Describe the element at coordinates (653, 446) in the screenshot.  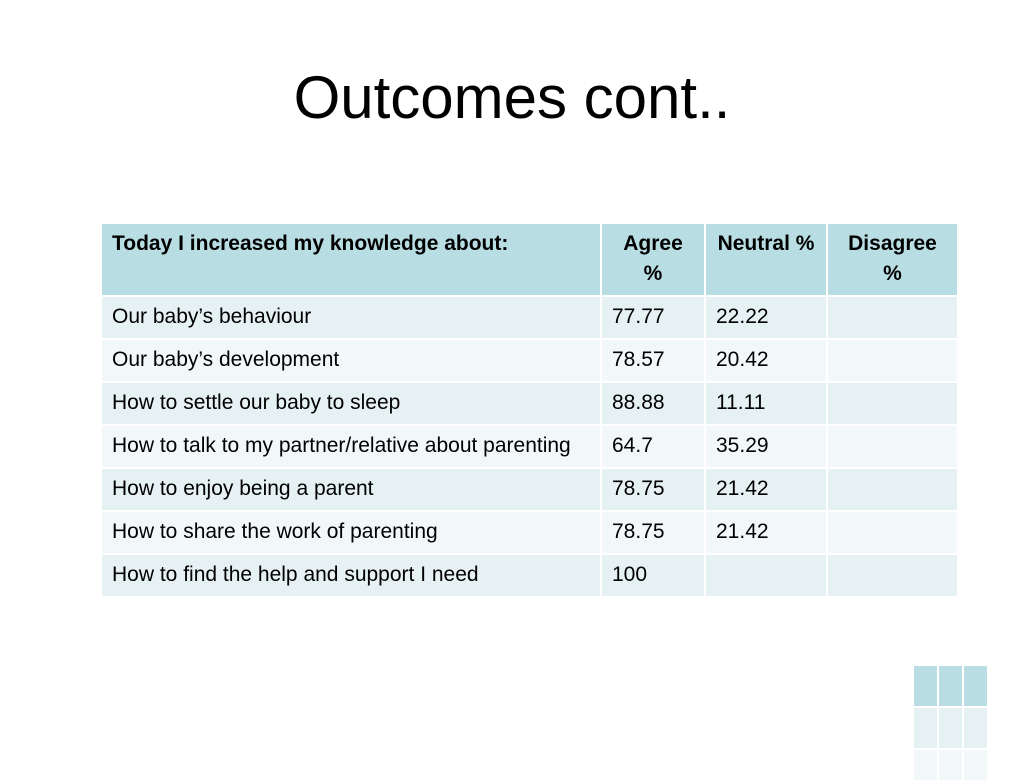
I see `cell-agree: 64.7` at that location.